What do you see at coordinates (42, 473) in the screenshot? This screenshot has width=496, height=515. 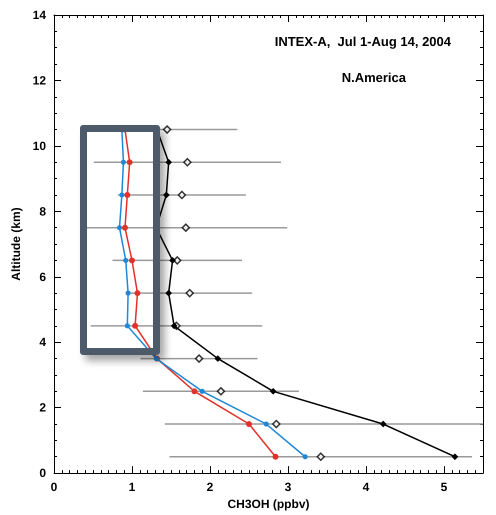 I see `y-tick-label: 0` at bounding box center [42, 473].